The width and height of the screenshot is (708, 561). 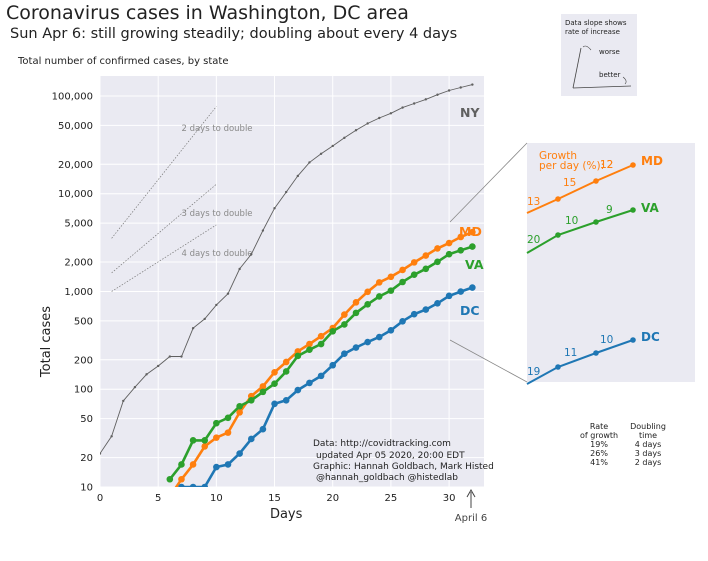 I want to click on table-row: 26% 3 days, so click(x=623, y=453).